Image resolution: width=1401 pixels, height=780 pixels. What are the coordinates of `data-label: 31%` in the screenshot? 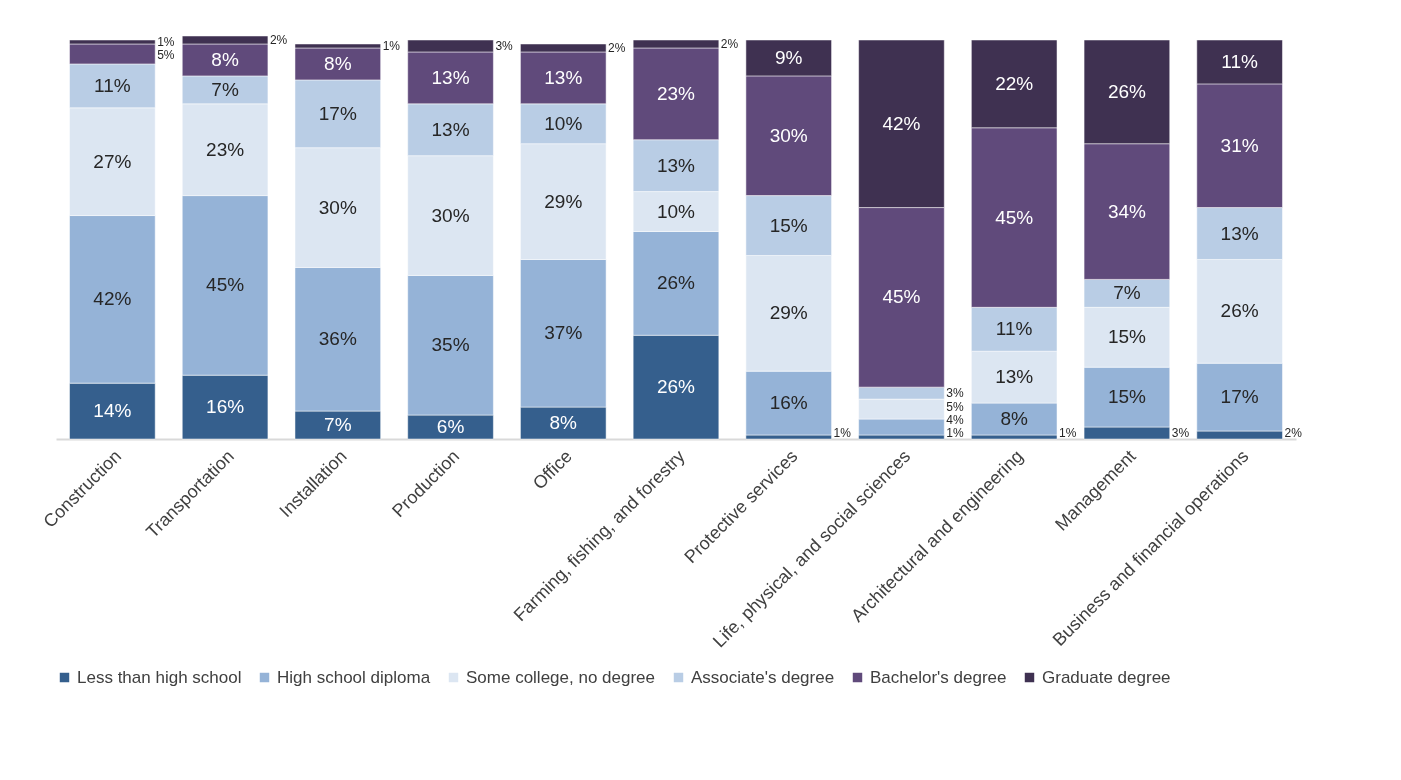 It's located at (1239, 145).